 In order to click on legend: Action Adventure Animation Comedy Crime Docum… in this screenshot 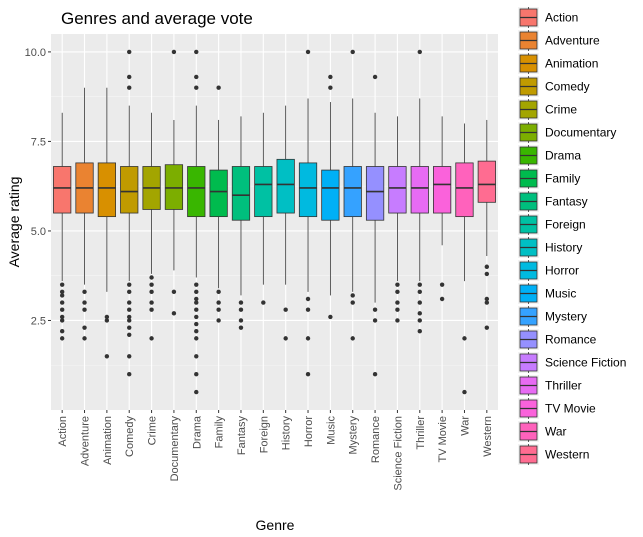, I will do `click(572, 236)`.